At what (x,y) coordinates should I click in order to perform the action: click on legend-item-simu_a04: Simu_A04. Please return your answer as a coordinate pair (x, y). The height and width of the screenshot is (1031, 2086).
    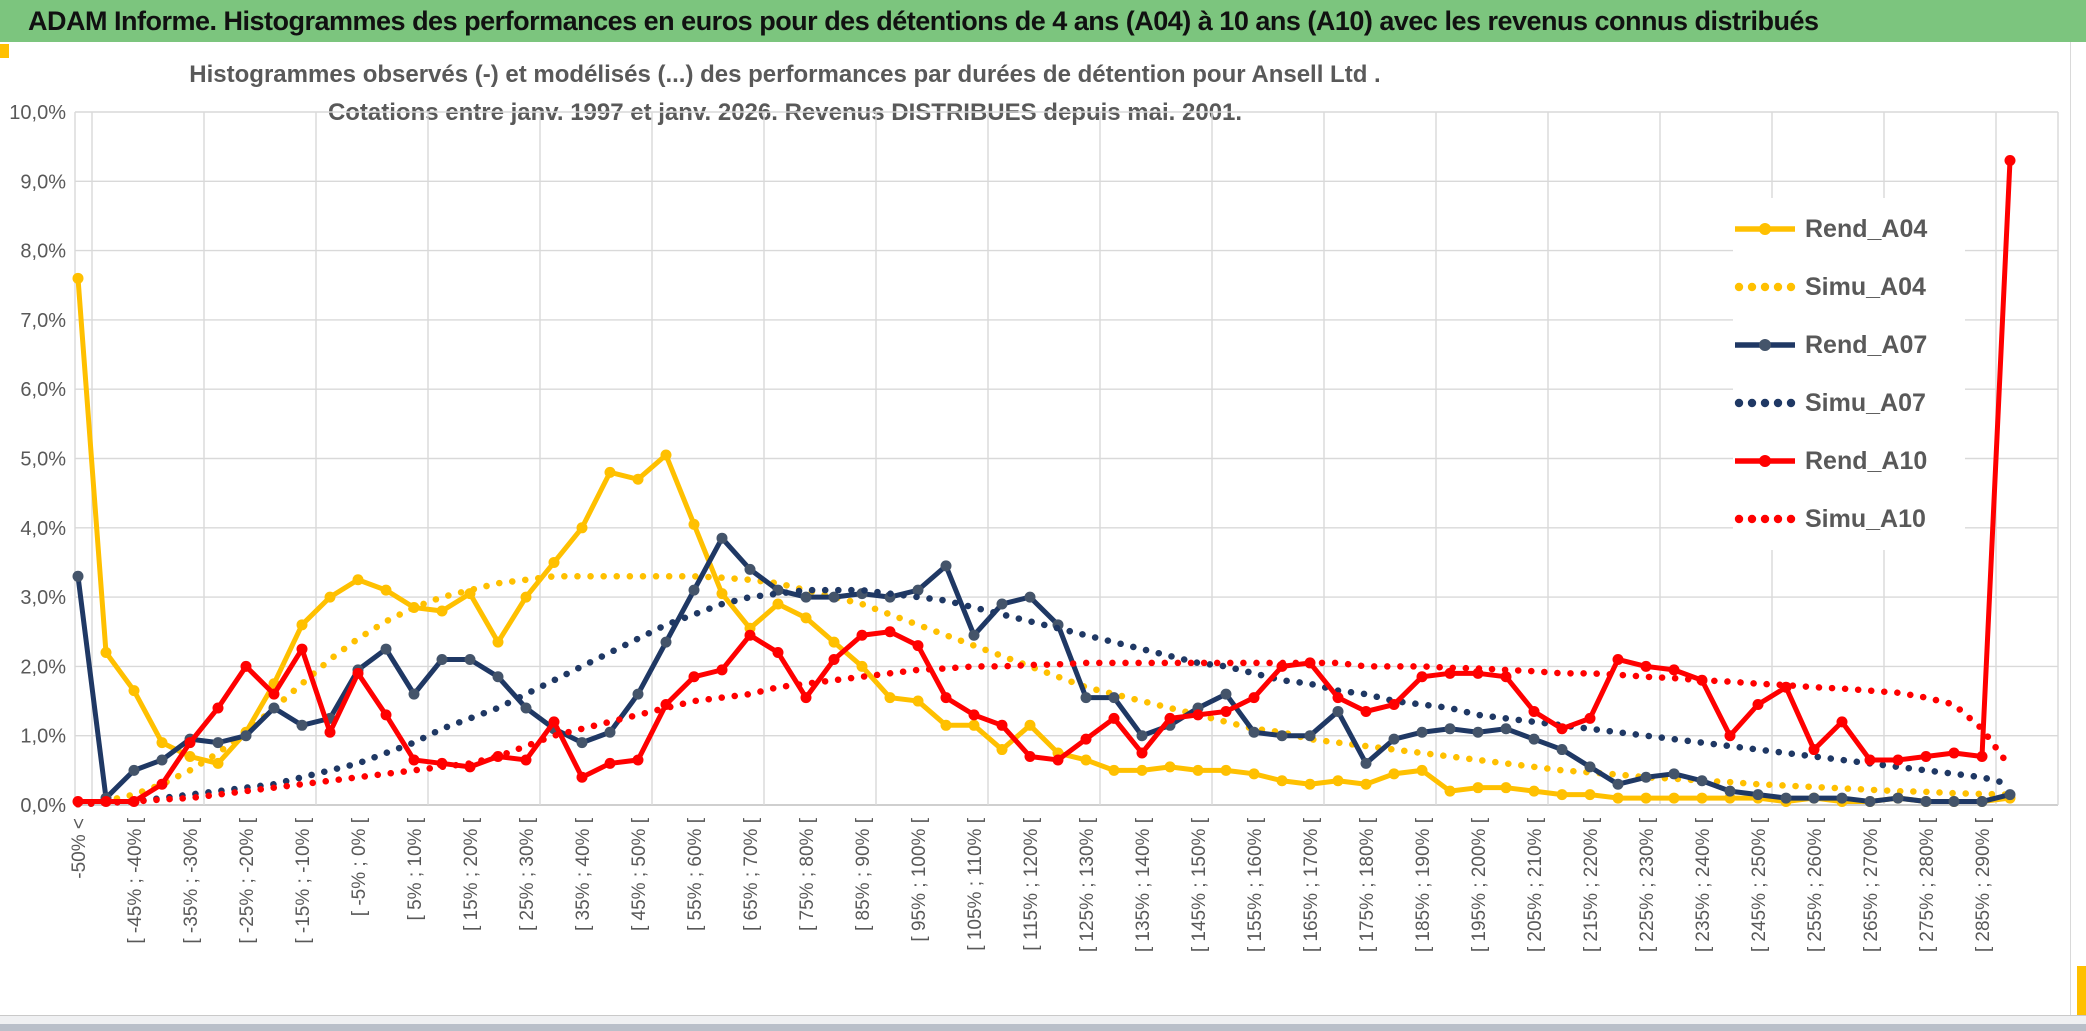
    Looking at the image, I should click on (1849, 287).